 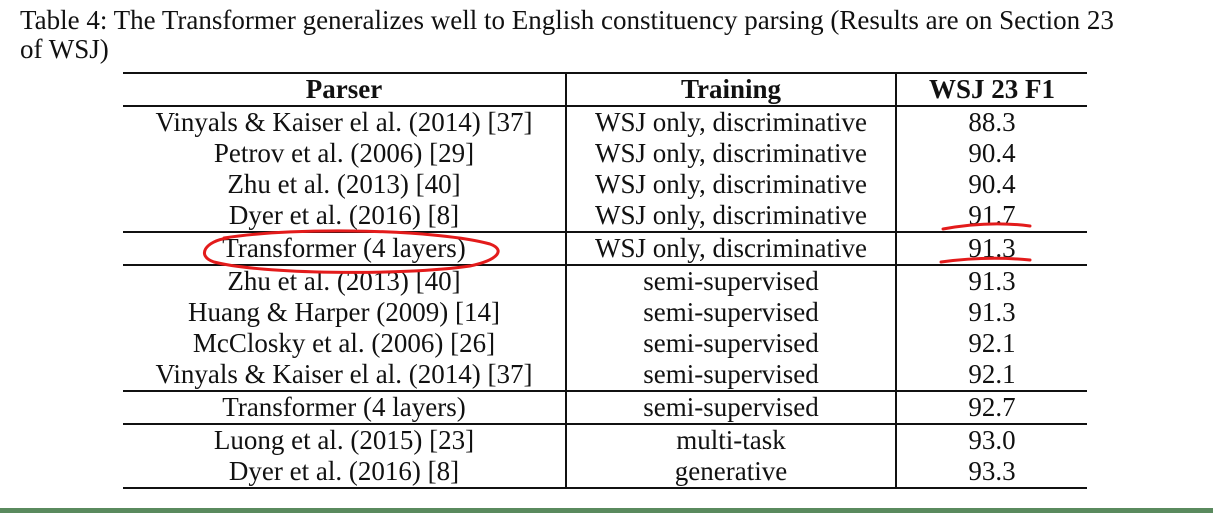 What do you see at coordinates (345, 312) in the screenshot?
I see `cell-parser: Huang & Harper (2009) [14]` at bounding box center [345, 312].